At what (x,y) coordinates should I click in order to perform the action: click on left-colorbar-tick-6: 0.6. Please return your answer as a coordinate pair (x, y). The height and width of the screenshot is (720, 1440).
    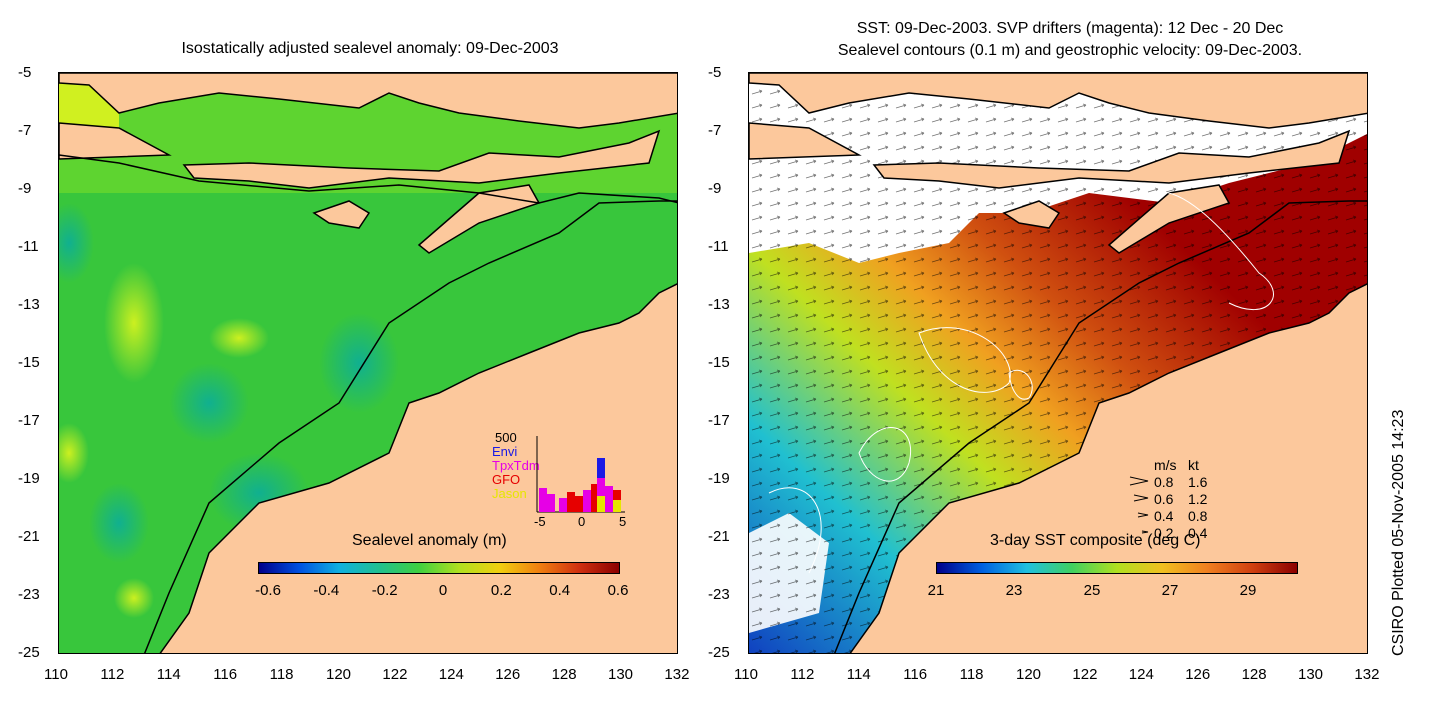
    Looking at the image, I should click on (618, 590).